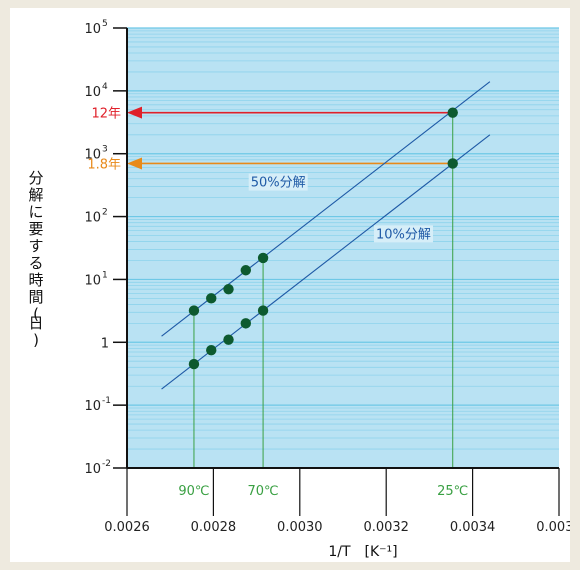 The image size is (580, 570). What do you see at coordinates (263, 491) in the screenshot?
I see `temperature-label: 70℃` at bounding box center [263, 491].